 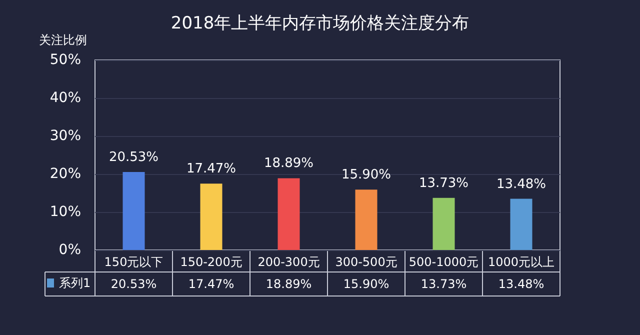 What do you see at coordinates (289, 164) in the screenshot?
I see `text: 18.89%` at bounding box center [289, 164].